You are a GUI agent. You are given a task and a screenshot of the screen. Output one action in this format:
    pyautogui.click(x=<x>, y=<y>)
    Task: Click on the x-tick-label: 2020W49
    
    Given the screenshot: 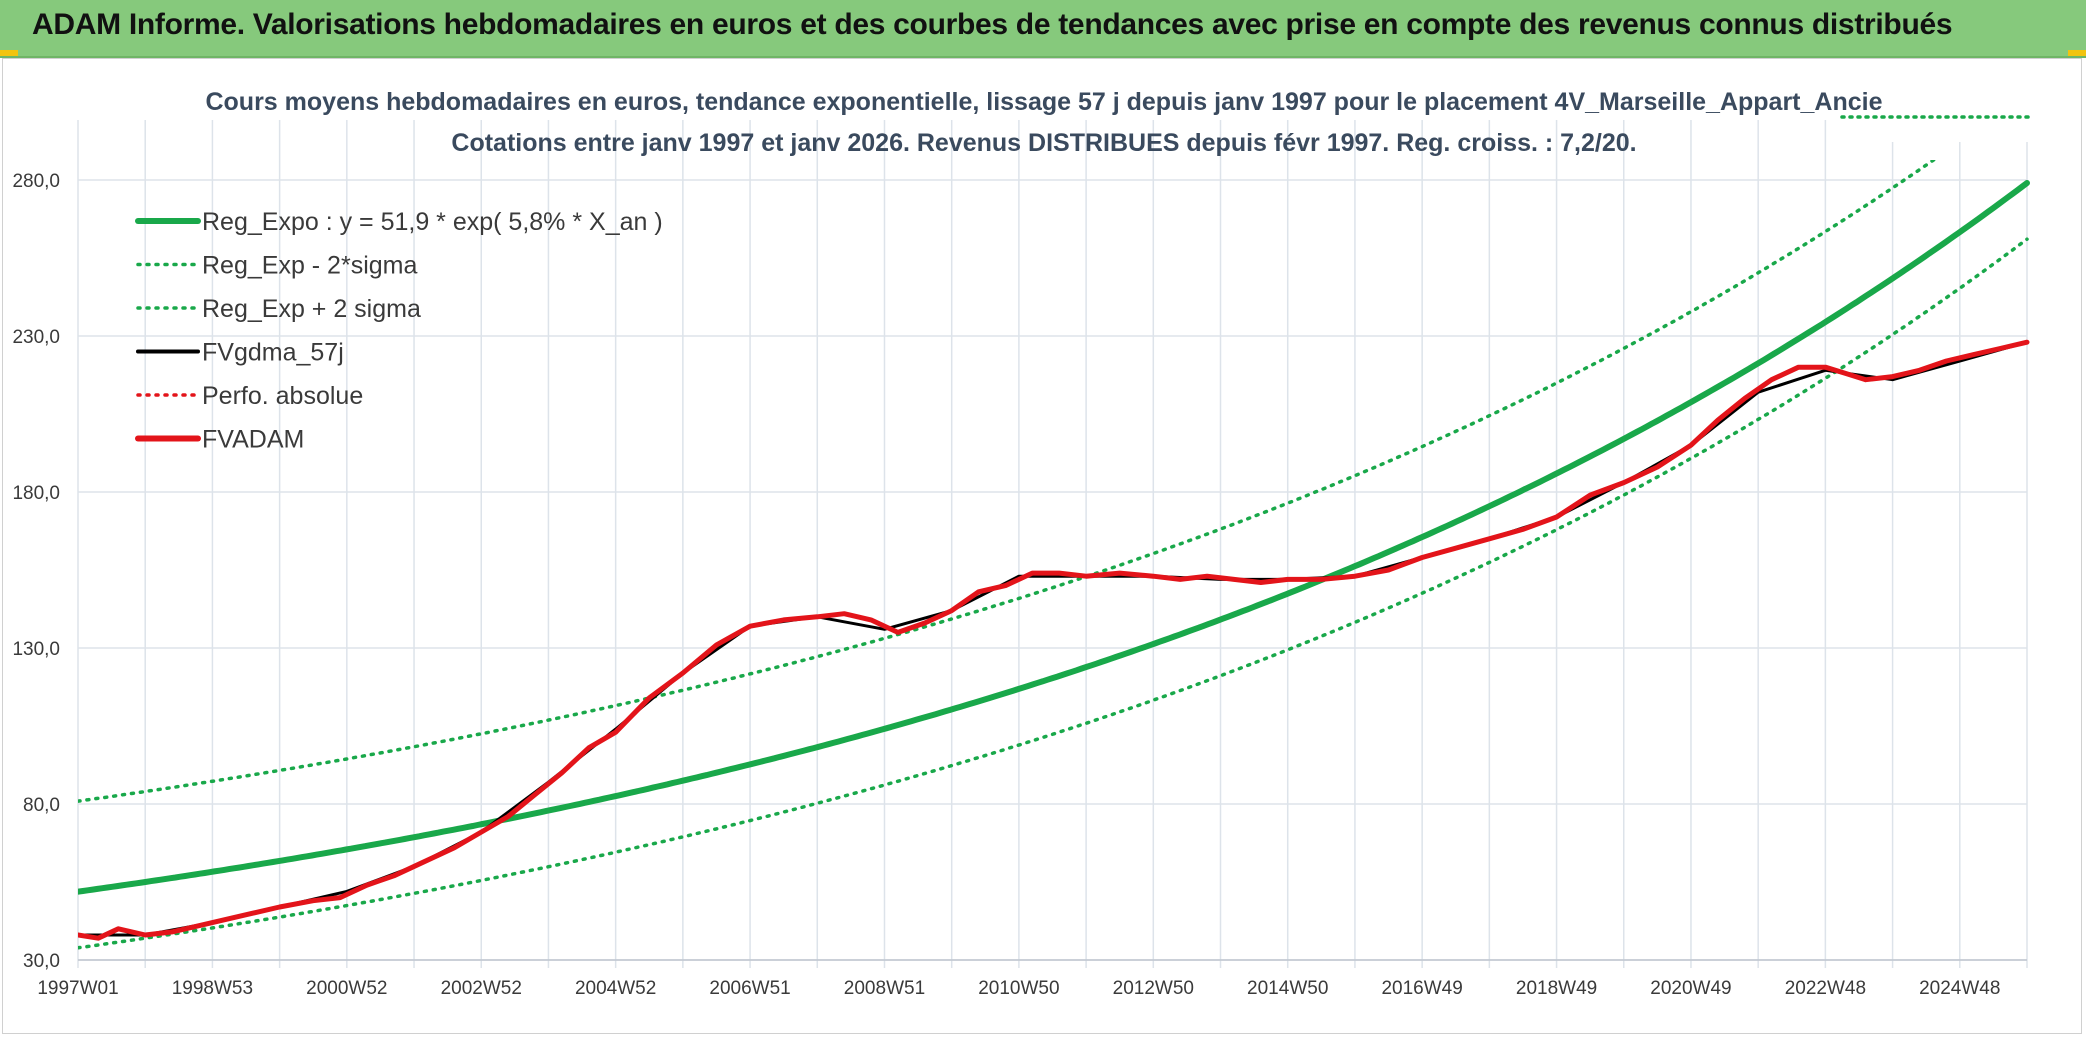 What is the action you would take?
    pyautogui.click(x=1690, y=988)
    